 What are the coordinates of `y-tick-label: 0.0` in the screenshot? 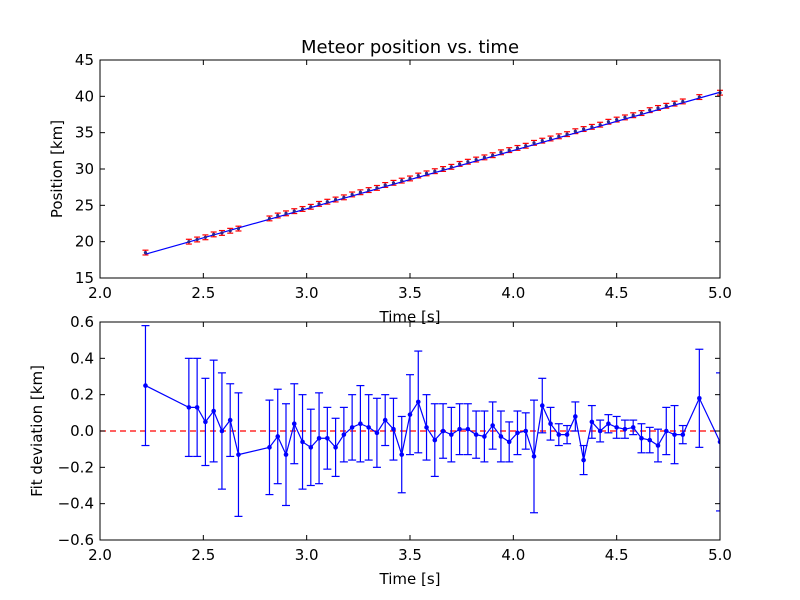 It's located at (82, 431).